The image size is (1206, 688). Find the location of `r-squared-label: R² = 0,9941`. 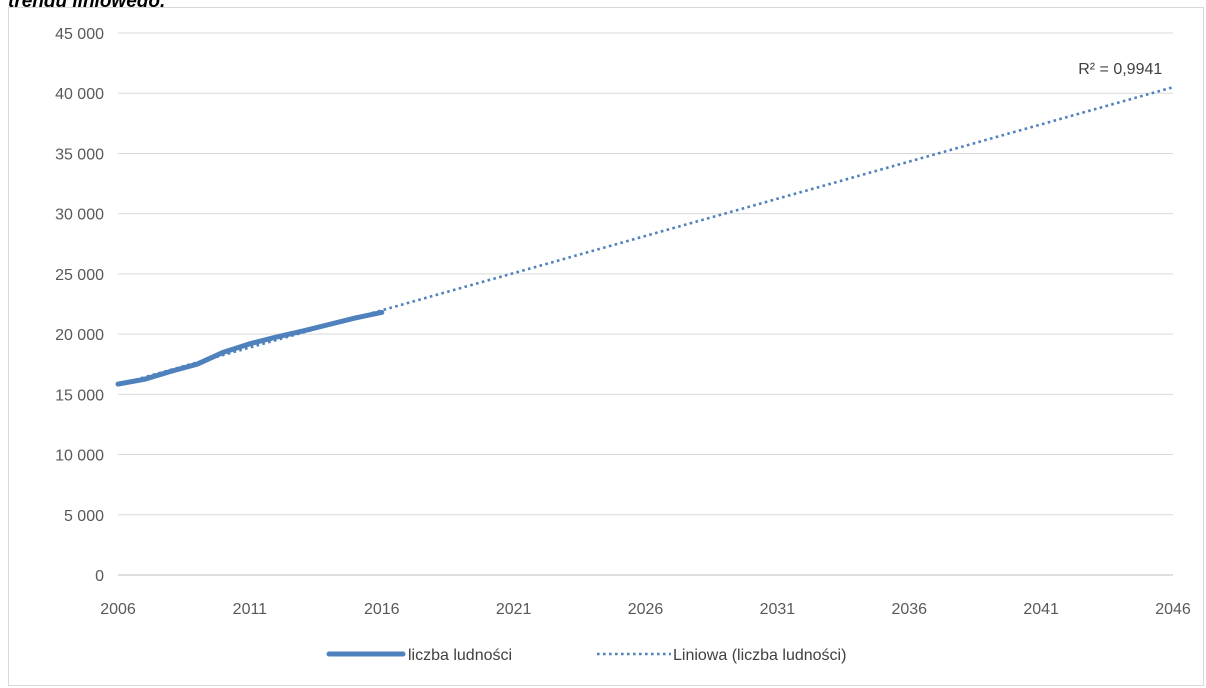

r-squared-label: R² = 0,9941 is located at coordinates (1120, 69).